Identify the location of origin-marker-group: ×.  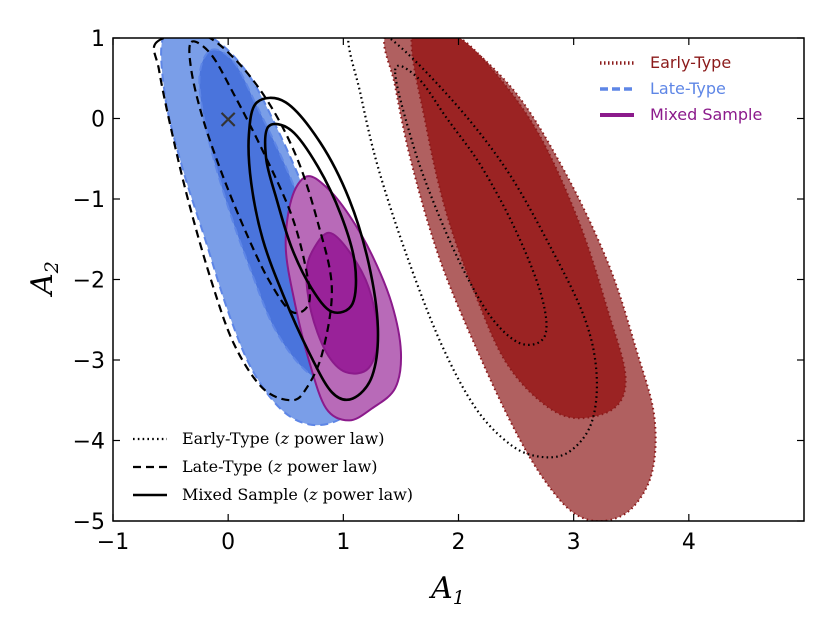
(228, 120).